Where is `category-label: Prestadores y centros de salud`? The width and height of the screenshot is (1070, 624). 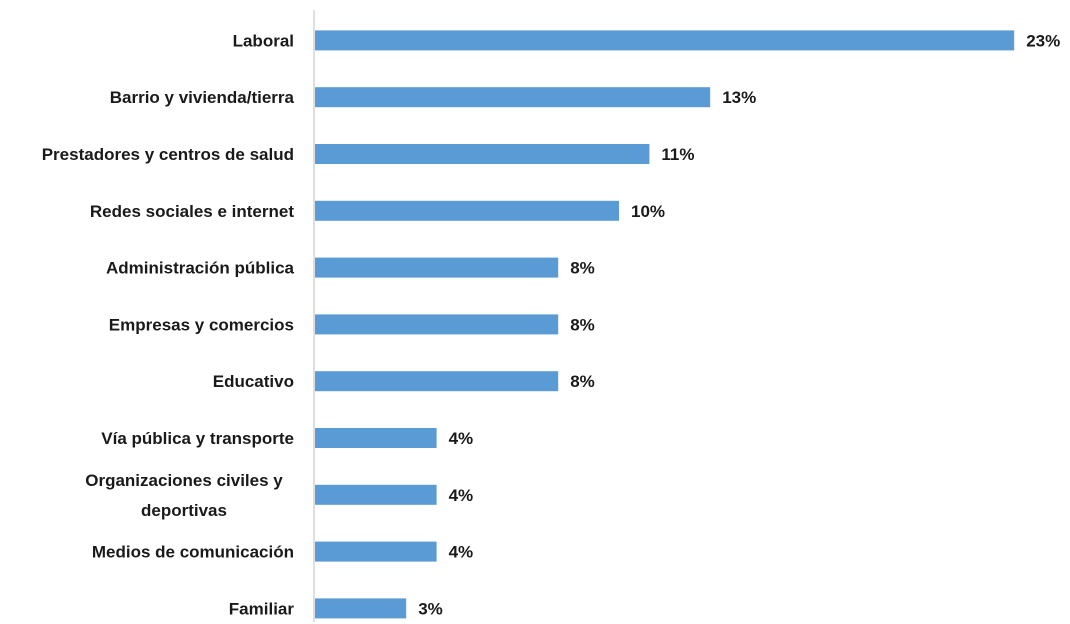
category-label: Prestadores y centros de salud is located at coordinates (168, 154).